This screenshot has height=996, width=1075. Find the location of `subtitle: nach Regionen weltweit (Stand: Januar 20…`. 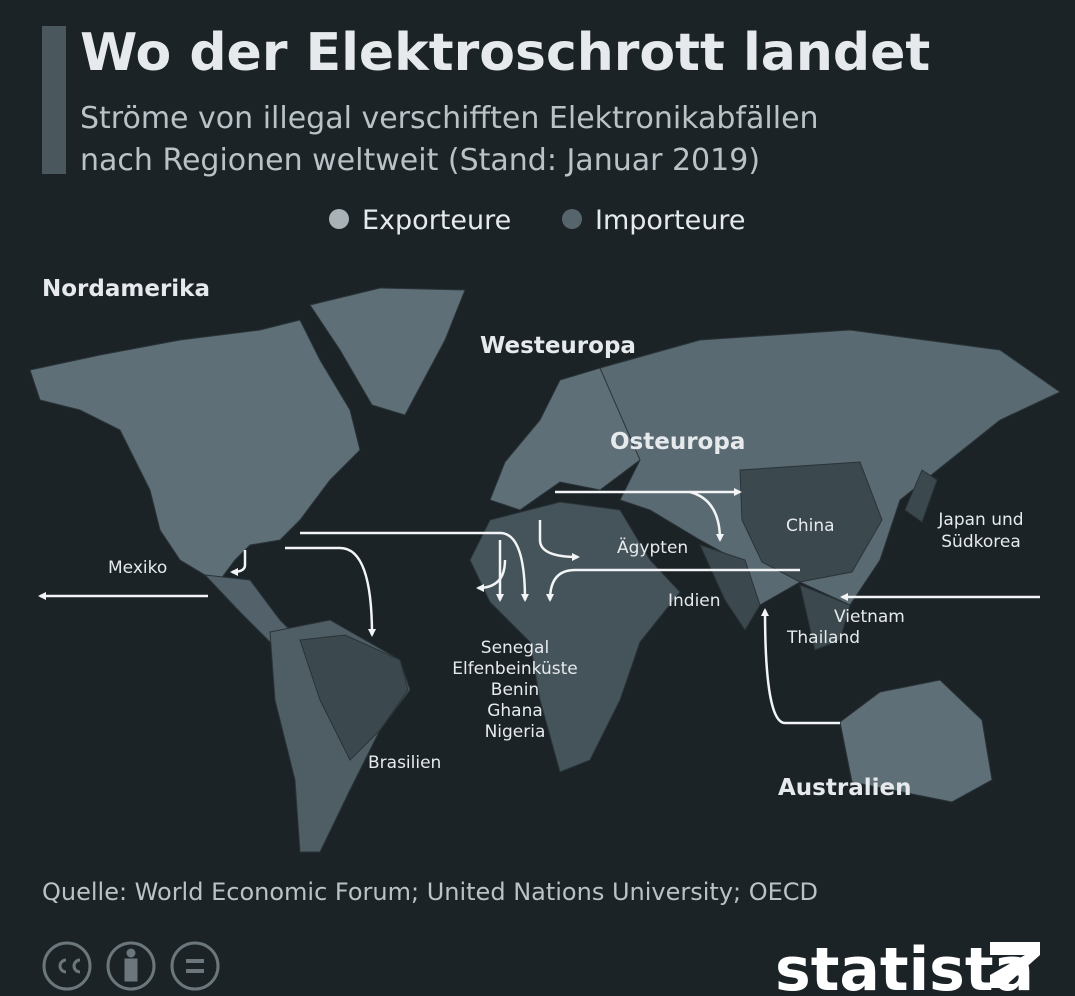

subtitle: nach Regionen weltweit (Stand: Januar 20… is located at coordinates (420, 160).